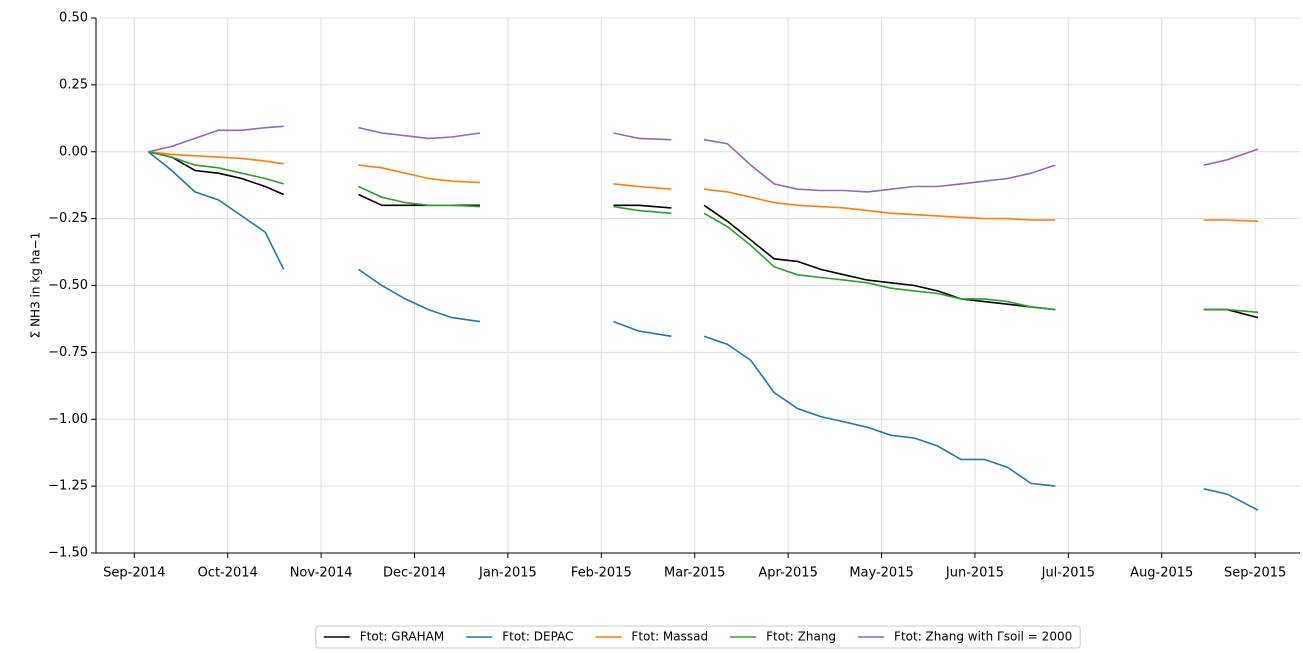 This screenshot has width=1303, height=653. What do you see at coordinates (881, 573) in the screenshot?
I see `x-tick-label: May-2015` at bounding box center [881, 573].